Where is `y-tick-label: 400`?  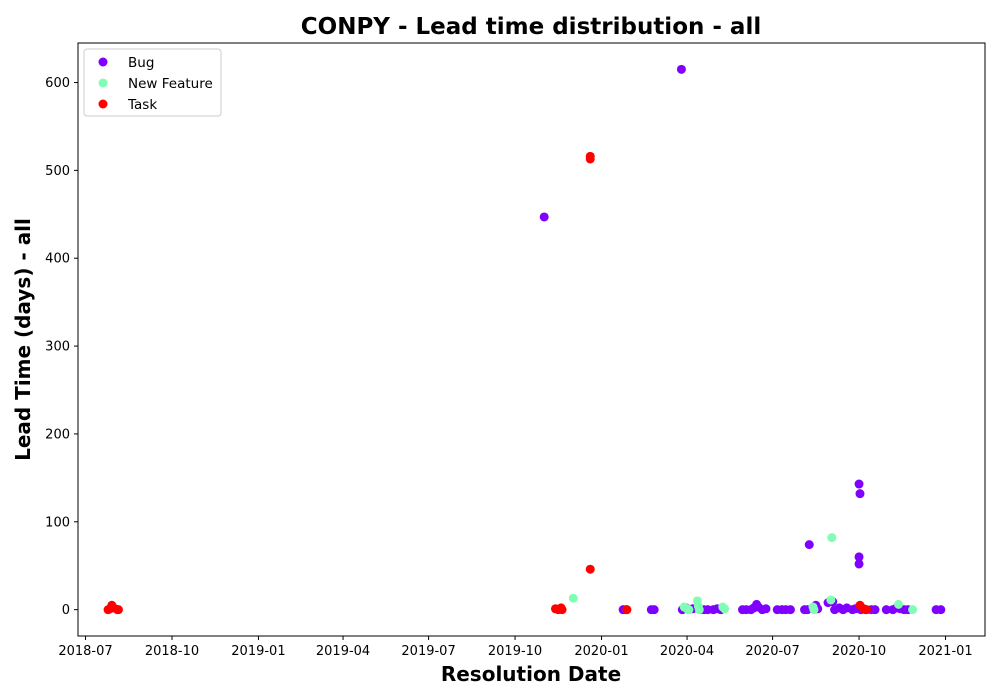 y-tick-label: 400 is located at coordinates (57, 259).